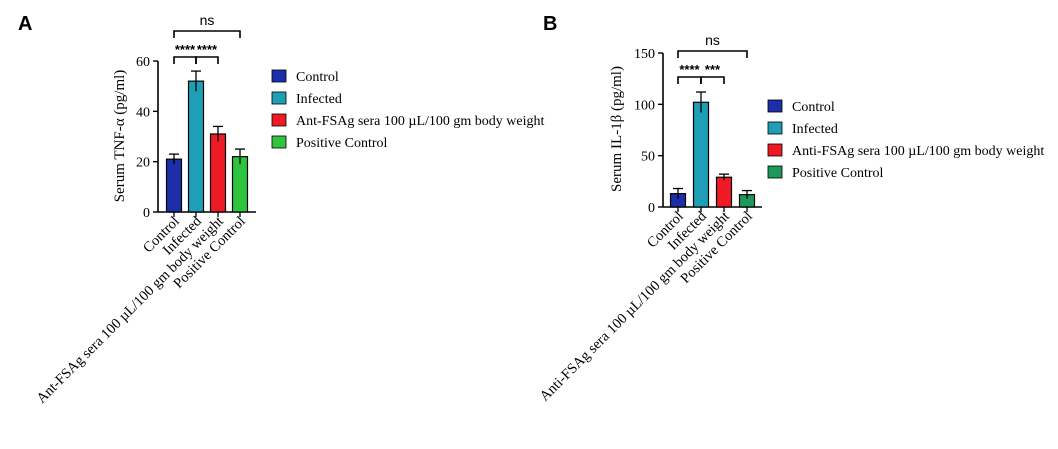 This screenshot has height=449, width=1058. I want to click on panel-b-ytick-label: 100, so click(644, 105).